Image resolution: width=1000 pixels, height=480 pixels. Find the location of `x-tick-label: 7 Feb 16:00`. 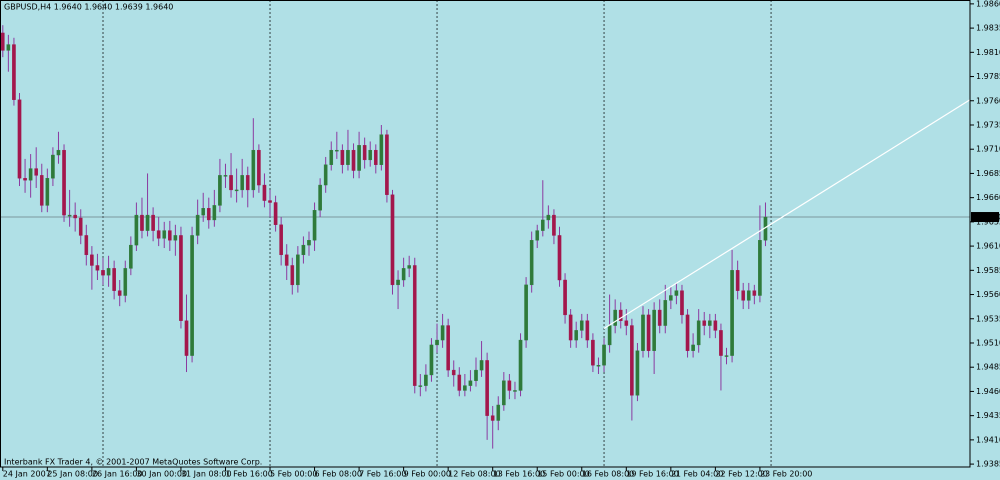

x-tick-label: 7 Feb 16:00 is located at coordinates (382, 474).